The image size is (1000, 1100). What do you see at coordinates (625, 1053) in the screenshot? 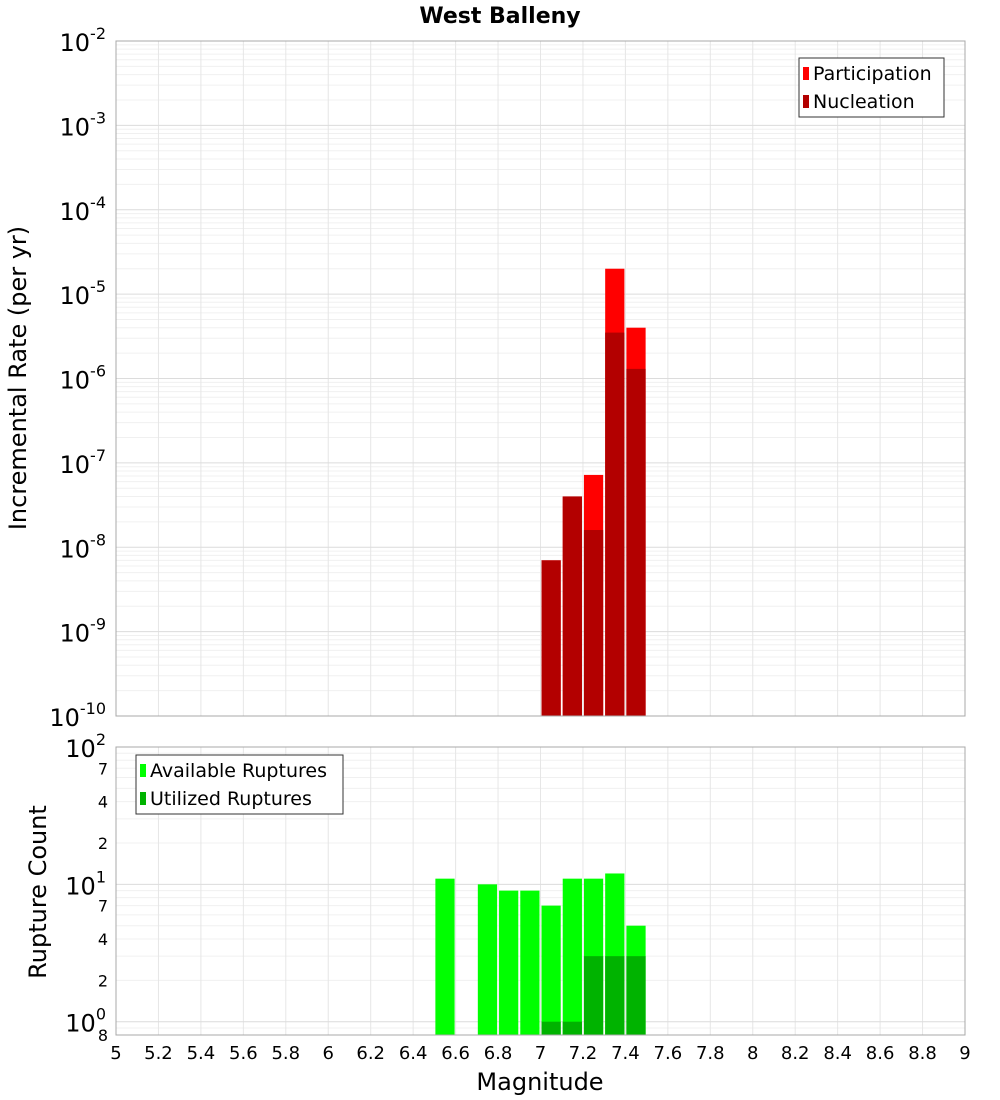
I see `x-tick-label: 7.4` at bounding box center [625, 1053].